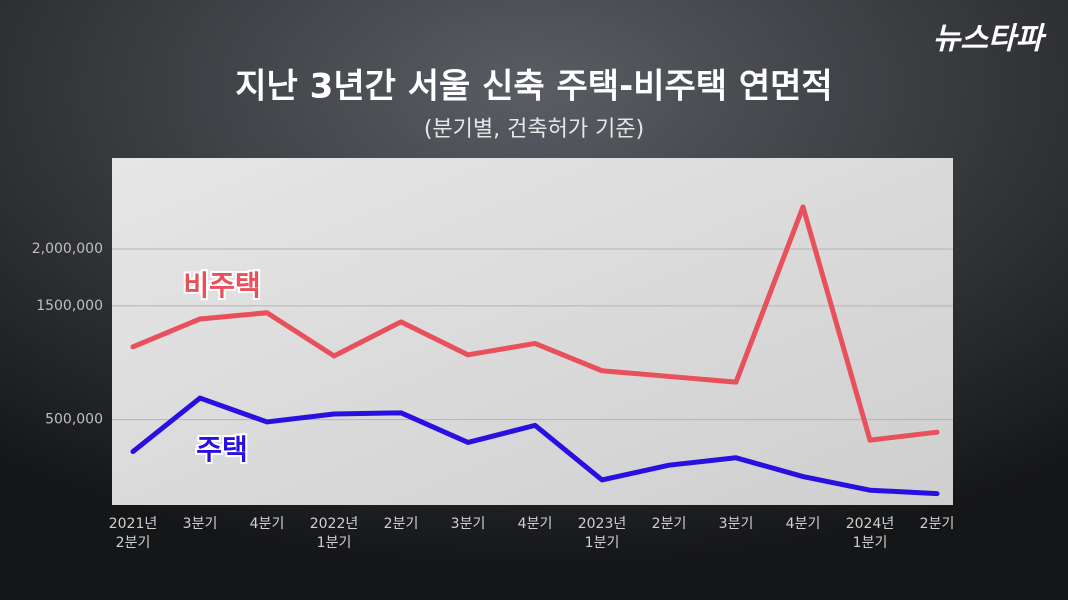  I want to click on y-tick-label: 500,000, so click(74, 420).